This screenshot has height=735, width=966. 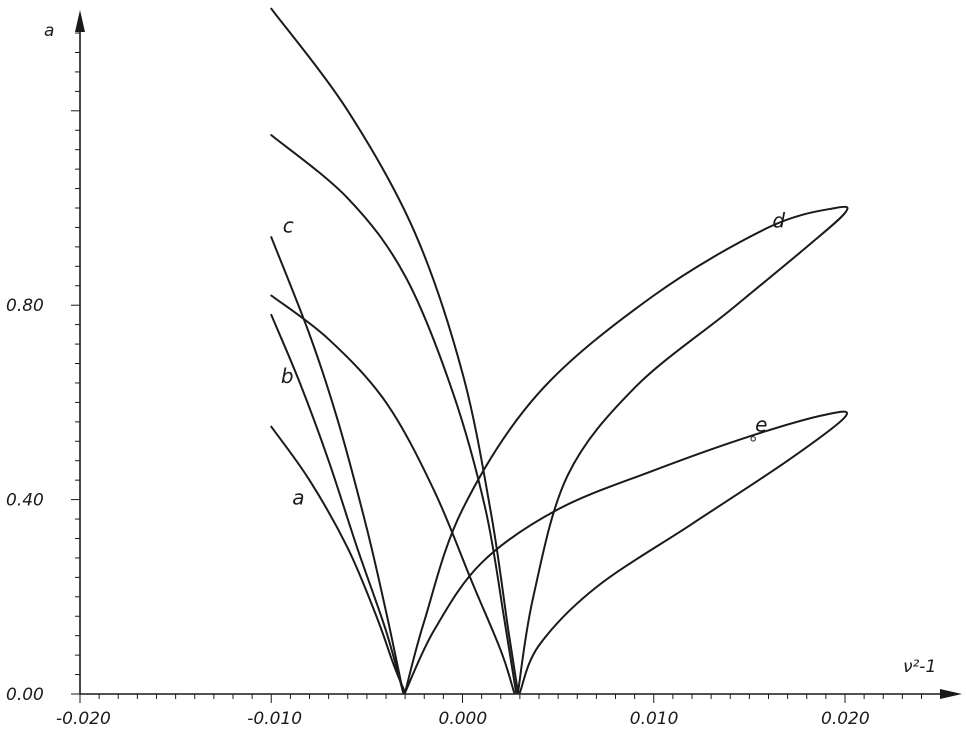 What do you see at coordinates (753, 439) in the screenshot?
I see `curve-e-marker` at bounding box center [753, 439].